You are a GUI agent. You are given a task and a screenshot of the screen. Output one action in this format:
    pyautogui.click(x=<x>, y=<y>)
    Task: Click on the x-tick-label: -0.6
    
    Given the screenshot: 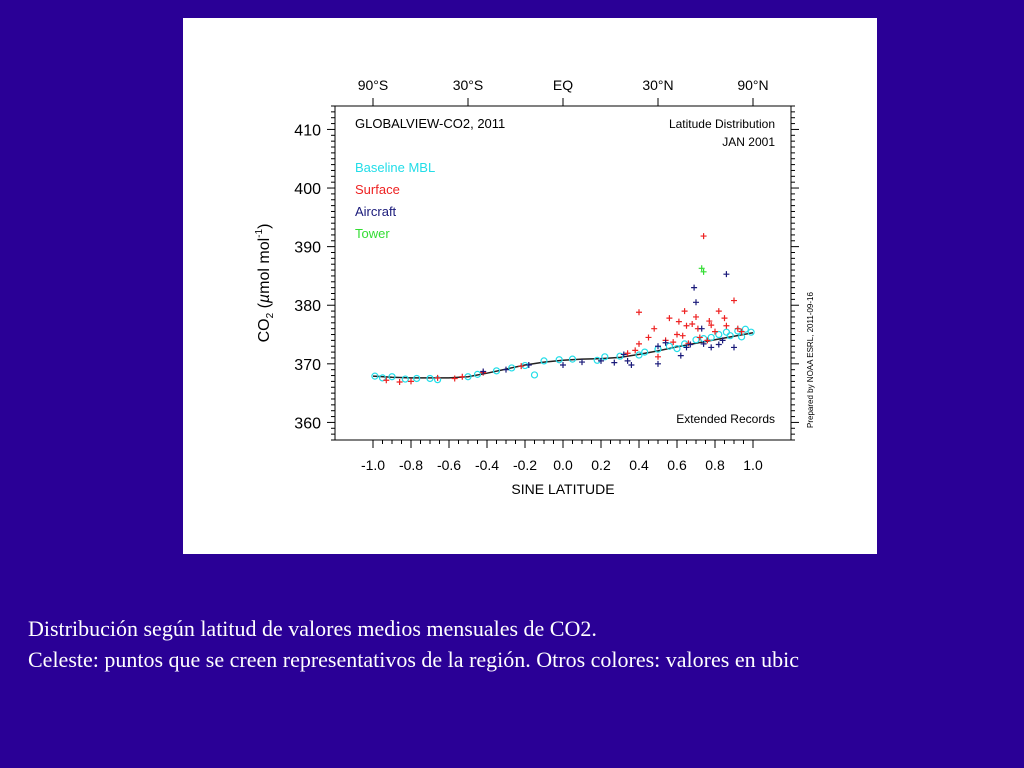 What is the action you would take?
    pyautogui.click(x=449, y=465)
    